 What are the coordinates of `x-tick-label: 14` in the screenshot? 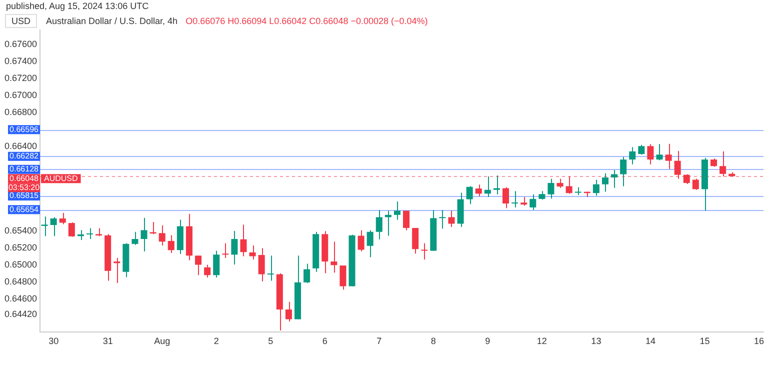 It's located at (650, 341).